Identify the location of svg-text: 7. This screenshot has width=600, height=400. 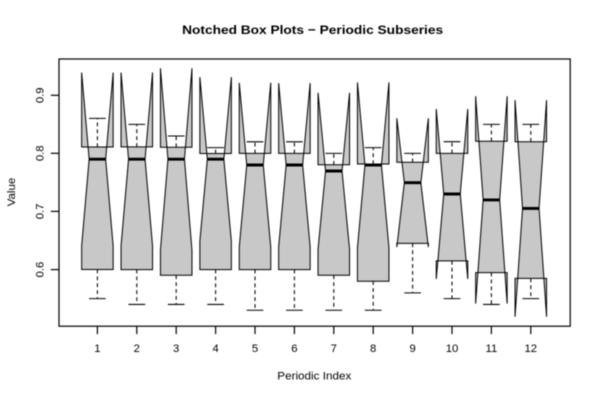
(334, 349).